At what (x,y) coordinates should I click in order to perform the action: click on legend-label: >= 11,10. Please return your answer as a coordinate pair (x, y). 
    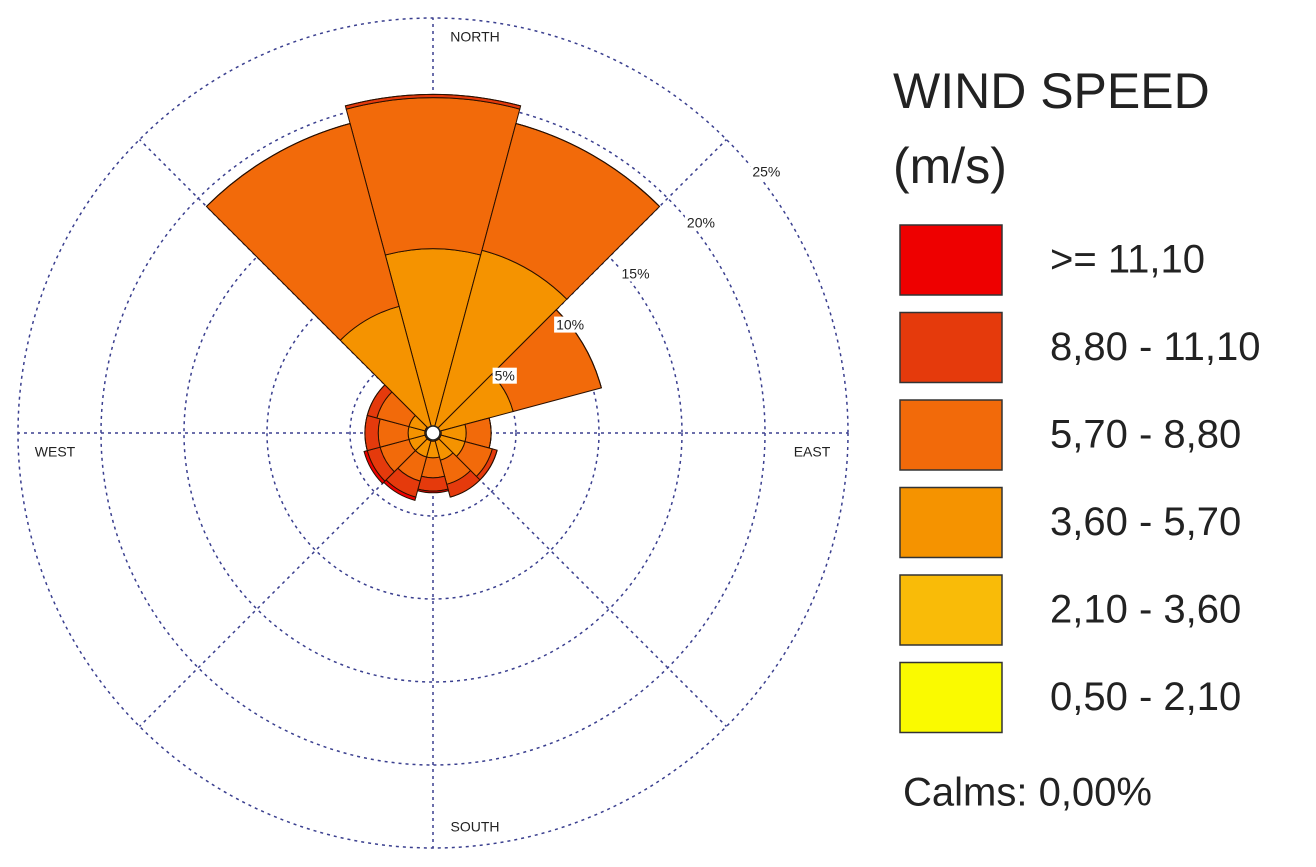
    Looking at the image, I should click on (1127, 260).